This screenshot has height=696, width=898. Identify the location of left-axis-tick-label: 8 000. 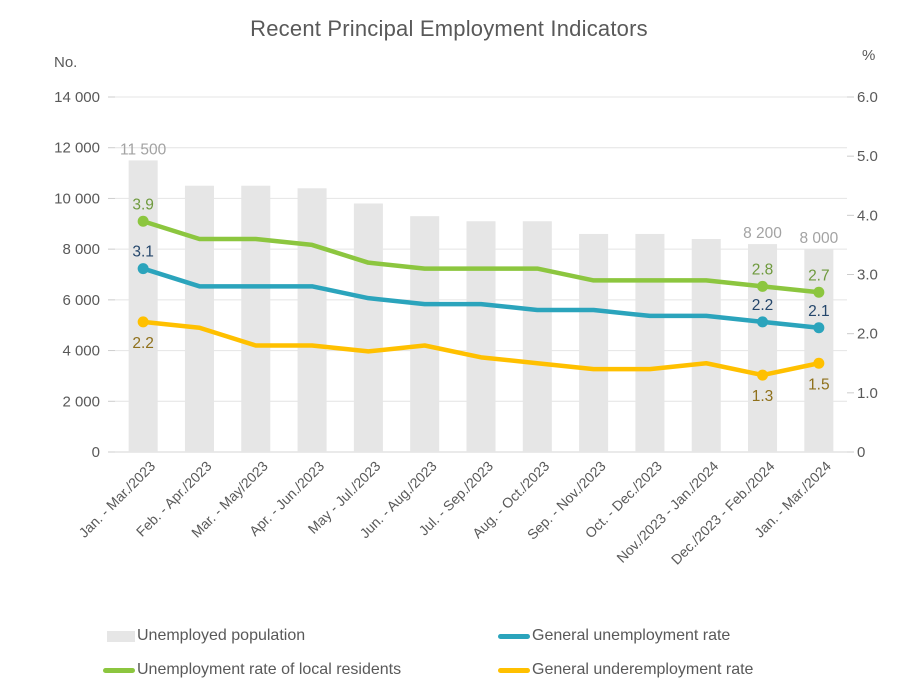
(81, 249).